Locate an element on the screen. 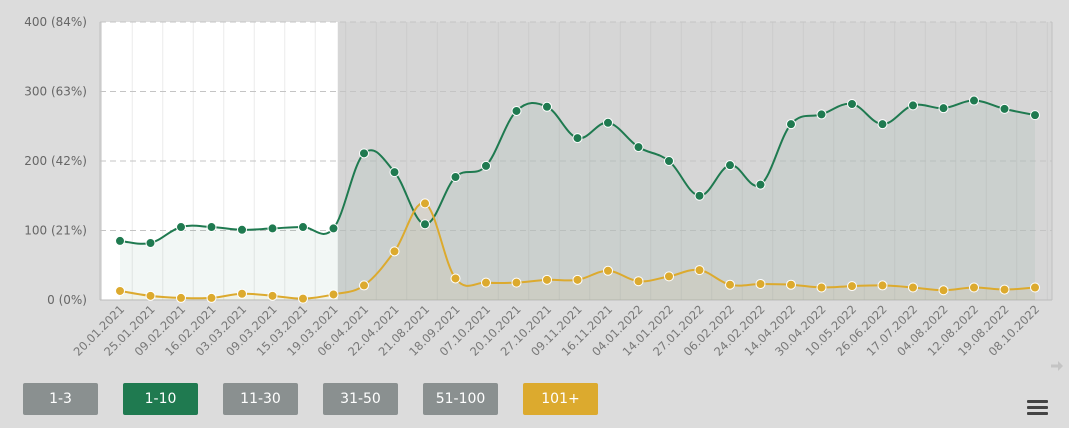 The image size is (1069, 428). y-tick-label: 200 (42%) is located at coordinates (55, 161).